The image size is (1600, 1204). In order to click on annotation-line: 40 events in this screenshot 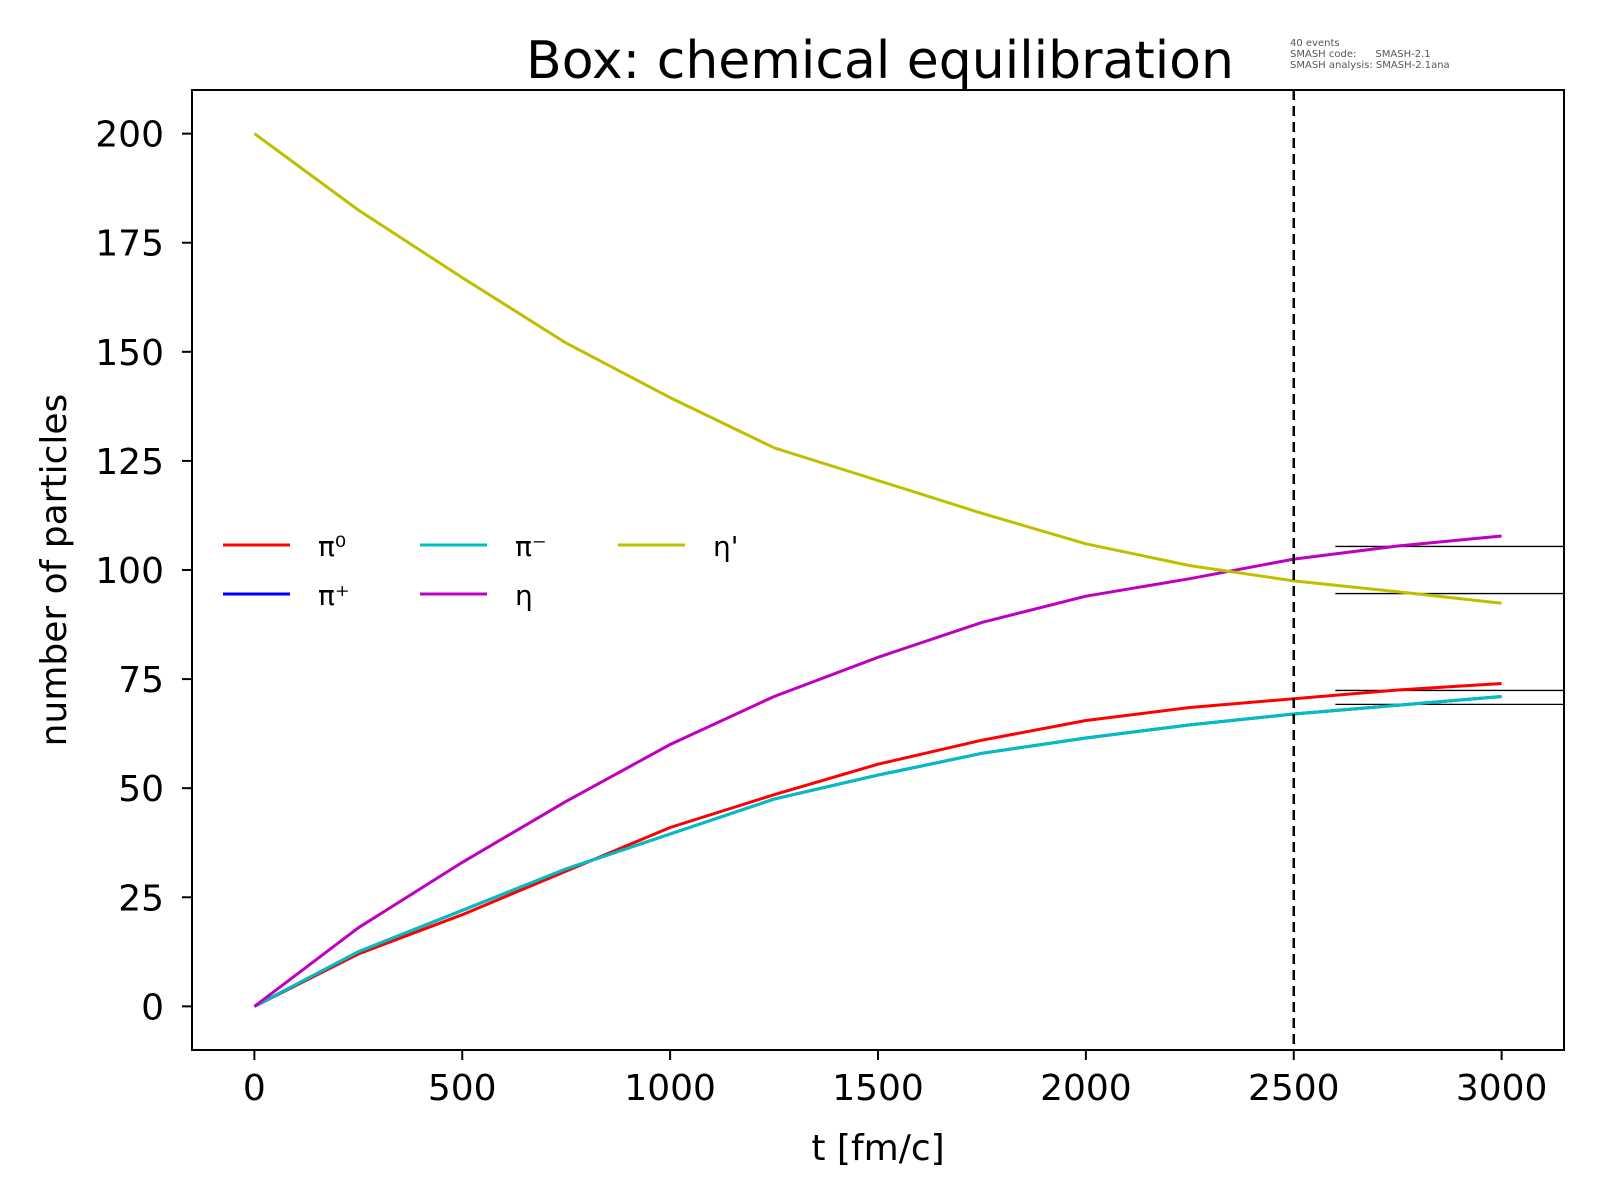, I will do `click(1315, 43)`.